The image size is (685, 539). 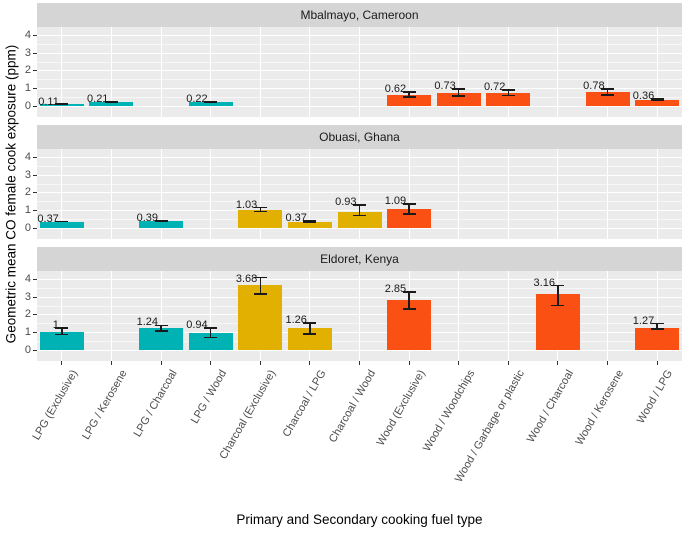 I want to click on x-tick-label-lpg-exclusive: LPG (Exclusive), so click(x=55, y=405).